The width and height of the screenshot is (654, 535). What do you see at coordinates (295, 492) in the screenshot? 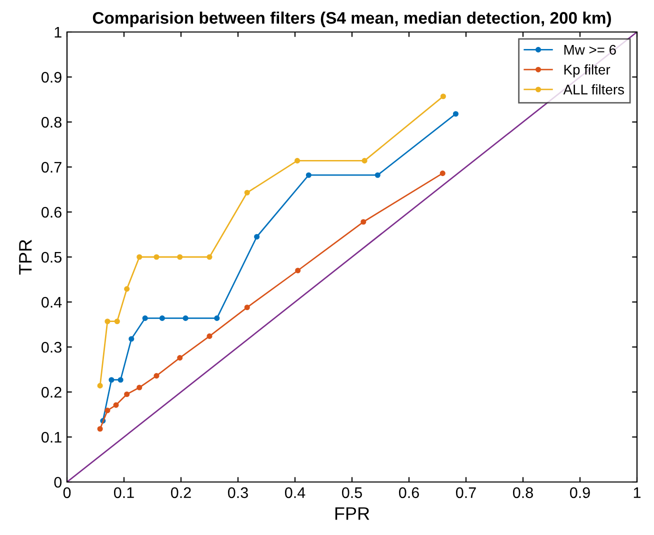
I see `x-tick-label: 0.4` at bounding box center [295, 492].